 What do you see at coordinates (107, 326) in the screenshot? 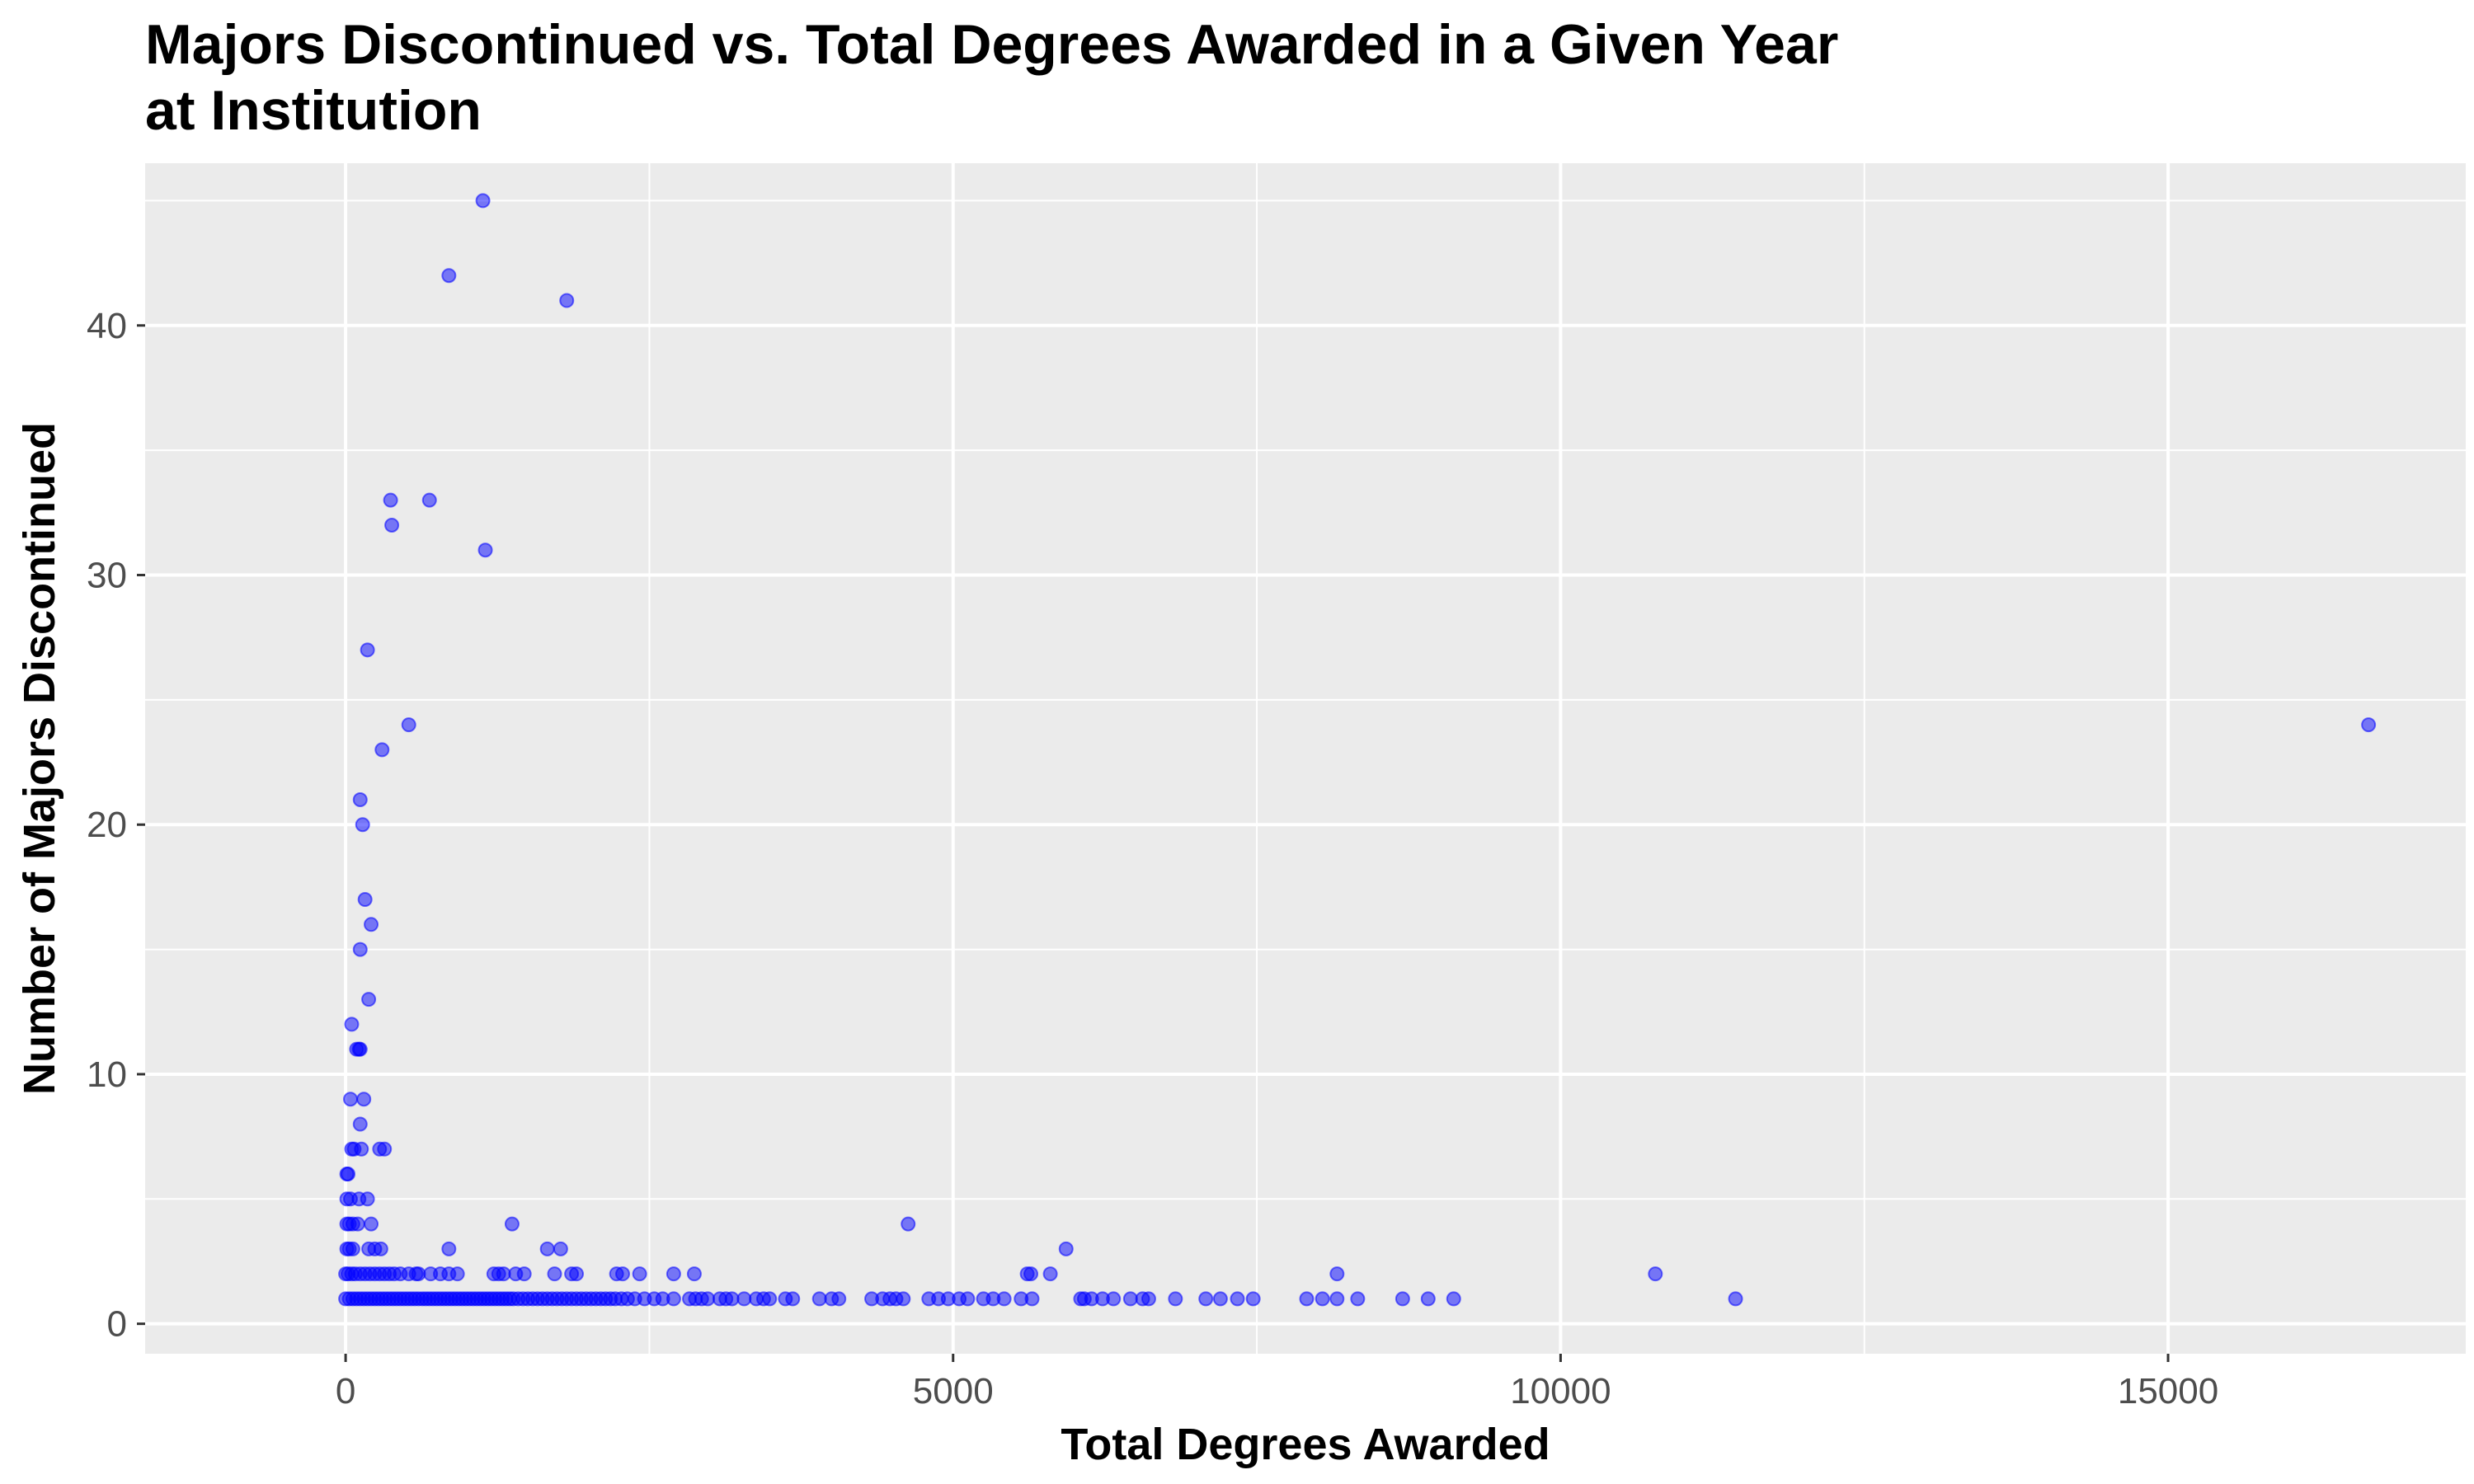
I see `y-tick-label: 40` at bounding box center [107, 326].